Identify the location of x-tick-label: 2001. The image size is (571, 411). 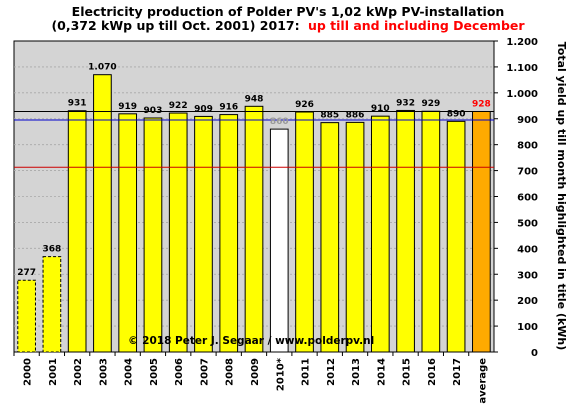
(53, 372).